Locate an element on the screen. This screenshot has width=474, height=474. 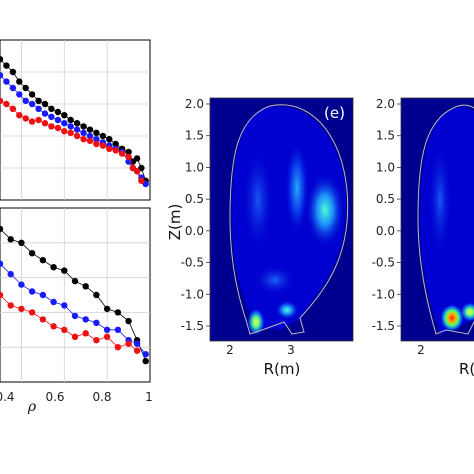
x-axis-label-r-partial: R(m is located at coordinates (466, 369).